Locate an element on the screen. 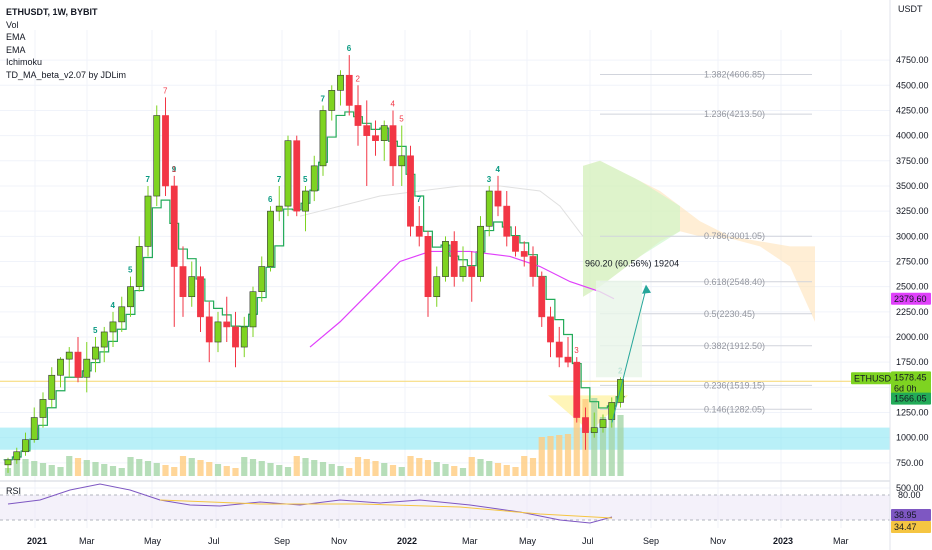 The width and height of the screenshot is (932, 550). td-count-label: 9 is located at coordinates (174, 169).